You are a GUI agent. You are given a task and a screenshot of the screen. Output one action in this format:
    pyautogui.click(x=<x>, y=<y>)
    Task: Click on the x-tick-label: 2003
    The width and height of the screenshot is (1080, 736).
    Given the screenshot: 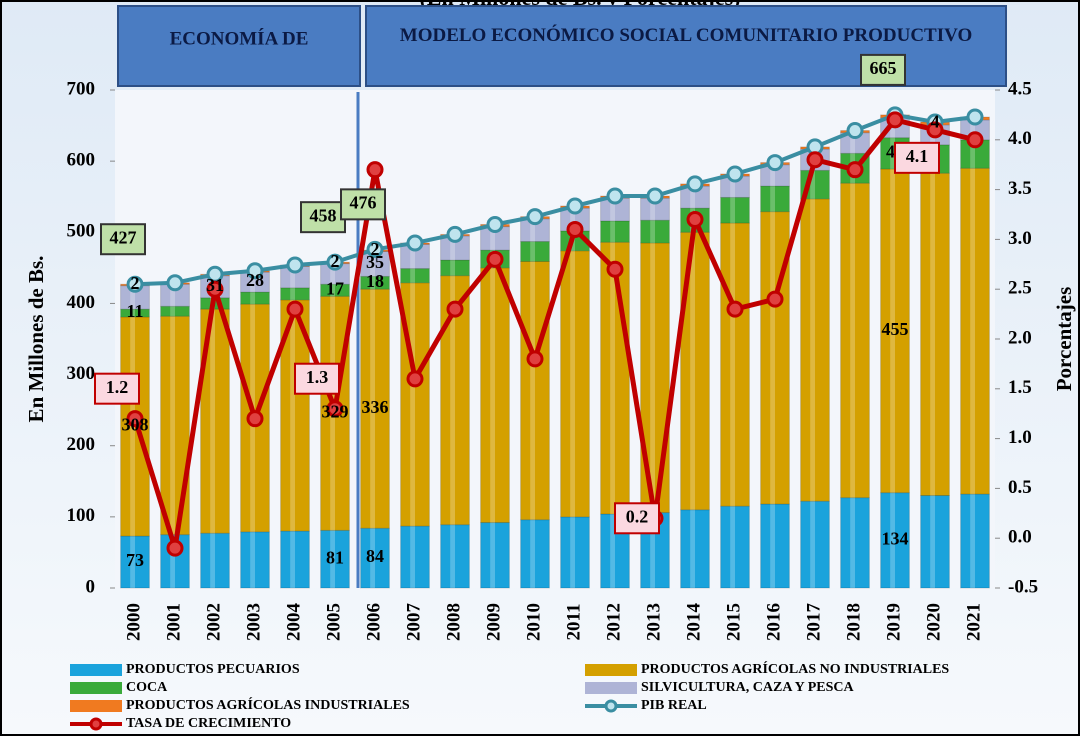 What is the action you would take?
    pyautogui.click(x=253, y=622)
    